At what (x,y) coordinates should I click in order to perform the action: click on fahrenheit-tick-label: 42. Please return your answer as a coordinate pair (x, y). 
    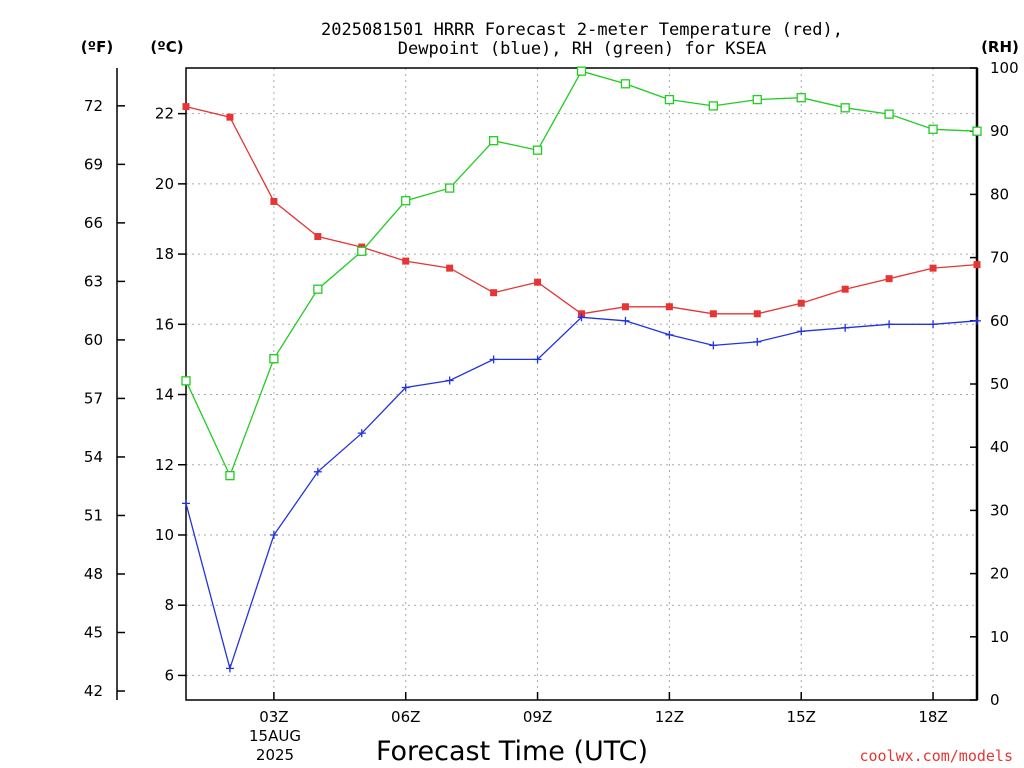
    Looking at the image, I should click on (93, 691).